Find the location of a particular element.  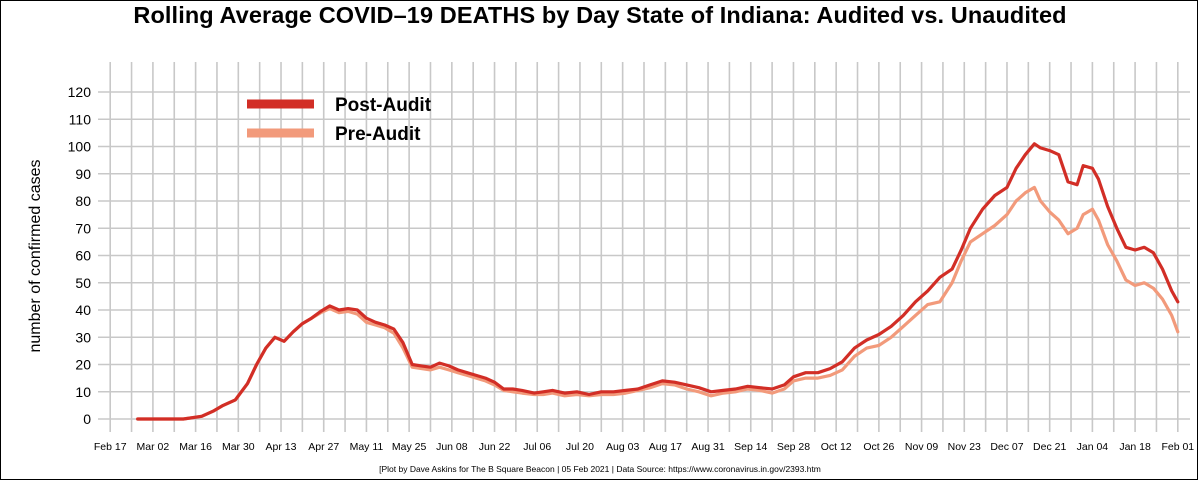

x-tick-label: Oct 26 is located at coordinates (878, 447).